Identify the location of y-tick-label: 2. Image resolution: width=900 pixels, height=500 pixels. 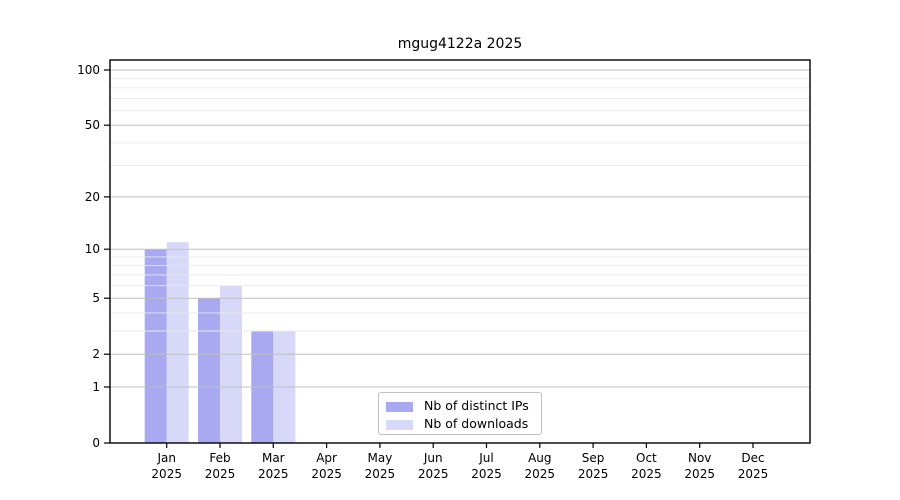
(96, 354).